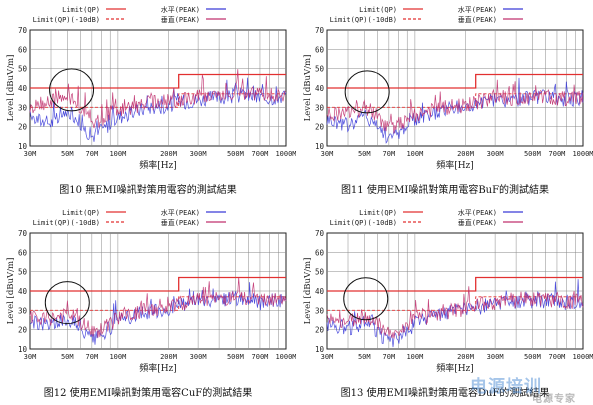 This screenshot has width=593, height=405. I want to click on chart-caption: 图10 無EMI噪訊對策用電容的測試結果, so click(148, 190).